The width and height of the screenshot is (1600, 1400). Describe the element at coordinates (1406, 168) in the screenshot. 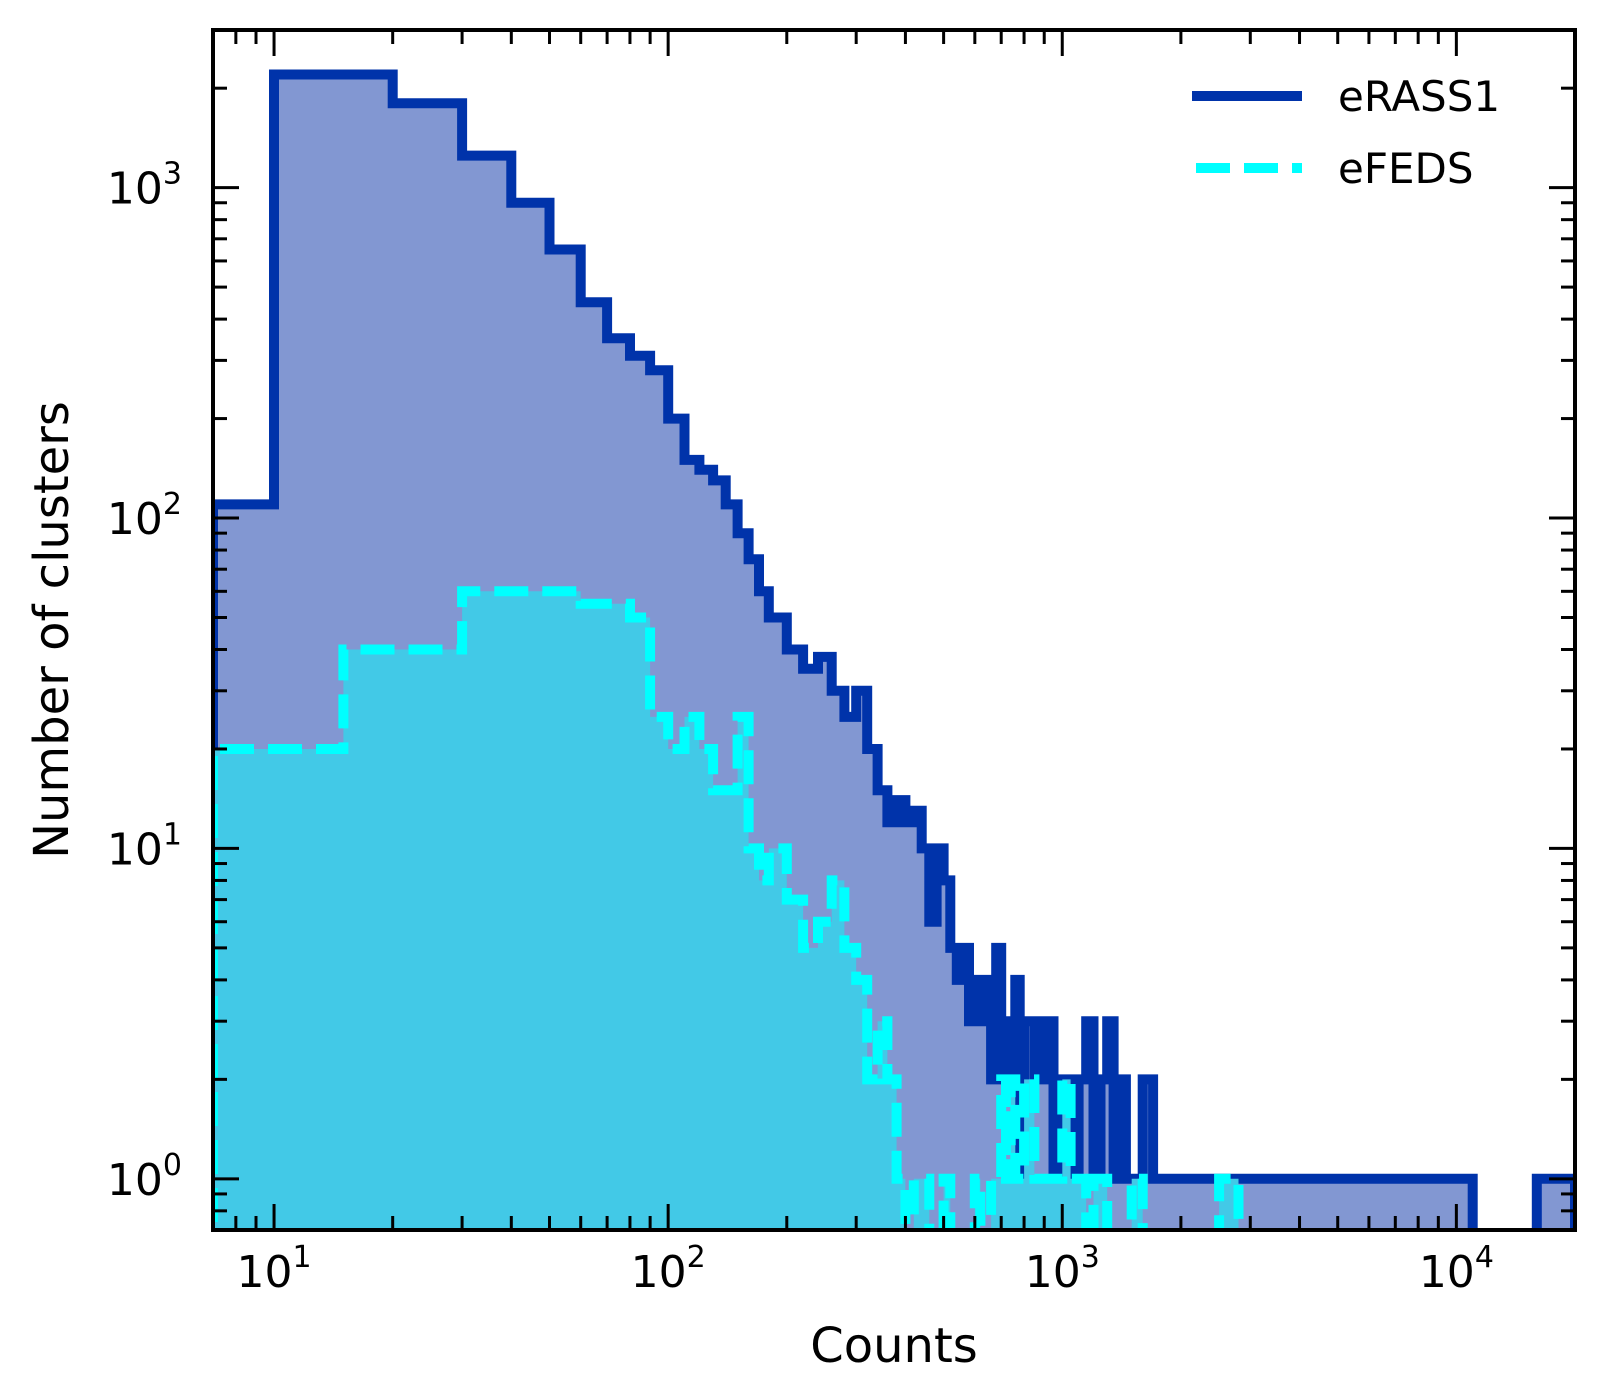

I see `legend-label-efeds: eFEDS` at that location.